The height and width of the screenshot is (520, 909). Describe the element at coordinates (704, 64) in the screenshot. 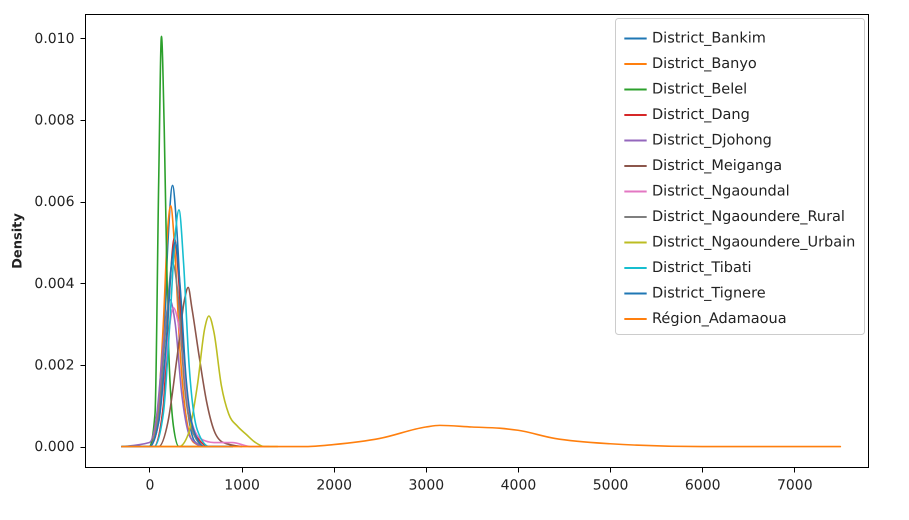

I see `legend-label: District_Banyo` at that location.